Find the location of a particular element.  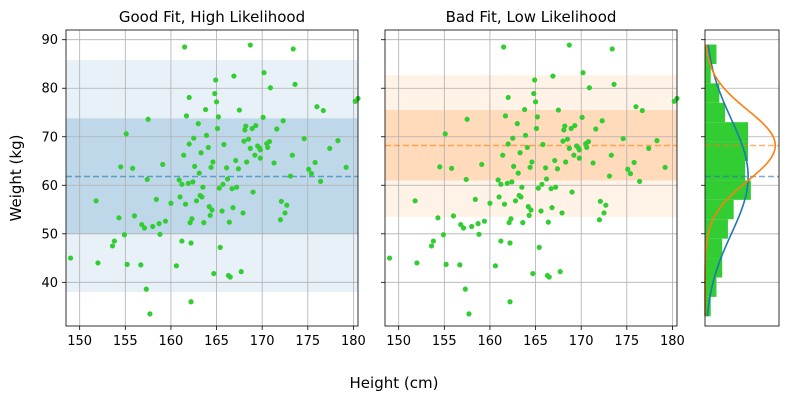

x-axis-label: Height (cm) is located at coordinates (394, 383).